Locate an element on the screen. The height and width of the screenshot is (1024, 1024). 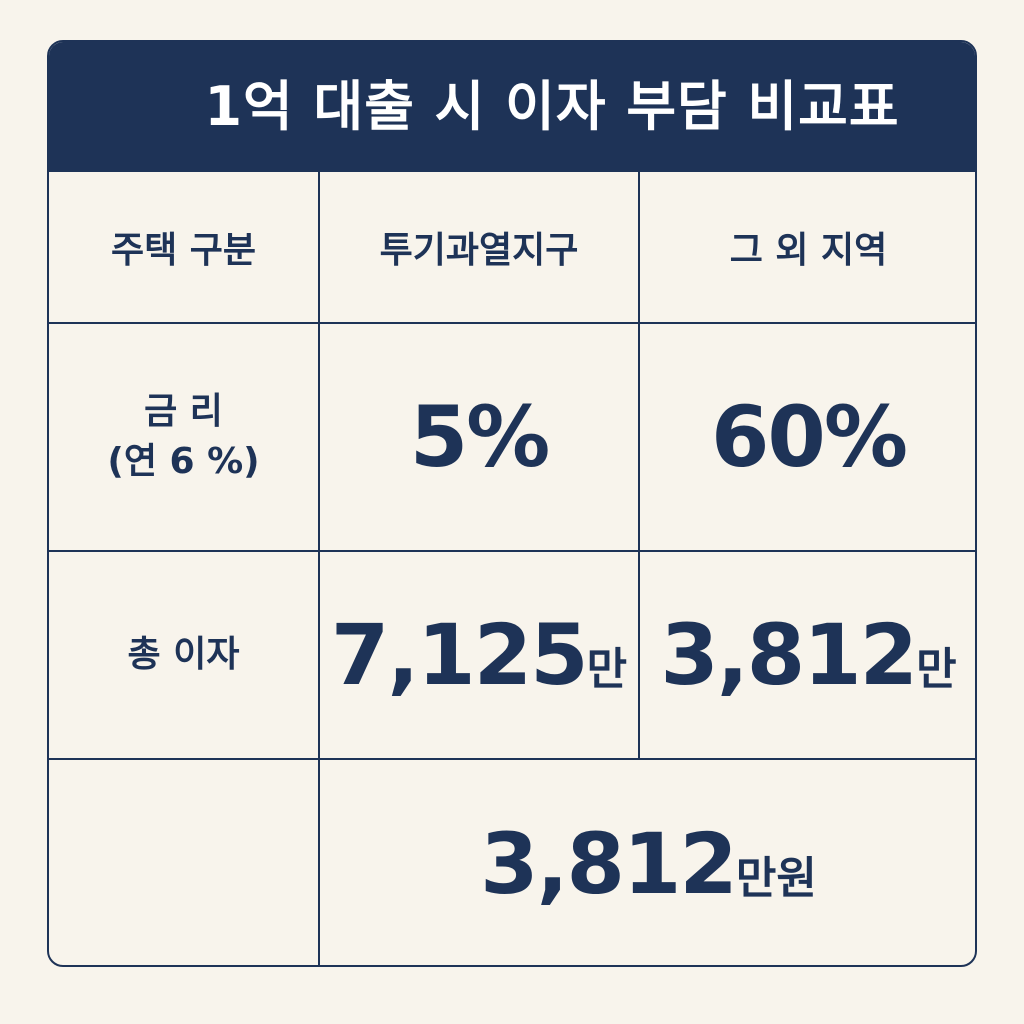
value-cell: 60% is located at coordinates (807, 438).